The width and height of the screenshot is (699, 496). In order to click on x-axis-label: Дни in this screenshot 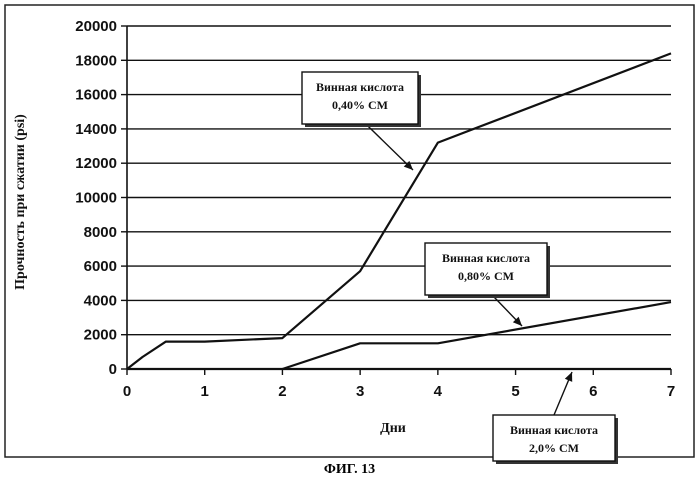, I will do `click(393, 428)`.